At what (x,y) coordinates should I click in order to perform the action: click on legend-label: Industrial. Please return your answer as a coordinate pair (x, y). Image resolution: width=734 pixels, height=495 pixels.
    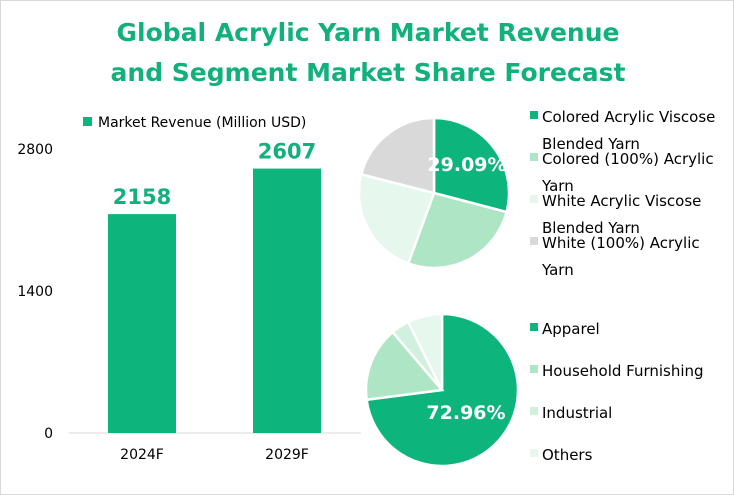
    Looking at the image, I should click on (577, 413).